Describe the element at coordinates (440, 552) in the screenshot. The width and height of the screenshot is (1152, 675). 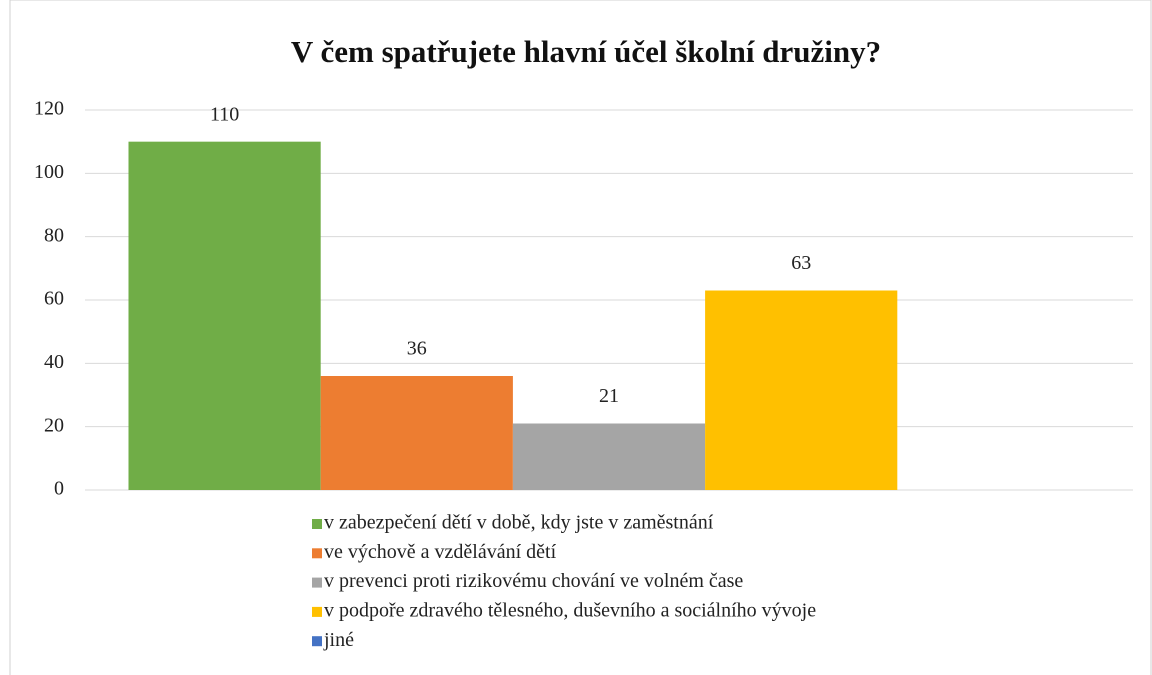
I see `legend-label: ve výchově a vzdělávání dětí` at that location.